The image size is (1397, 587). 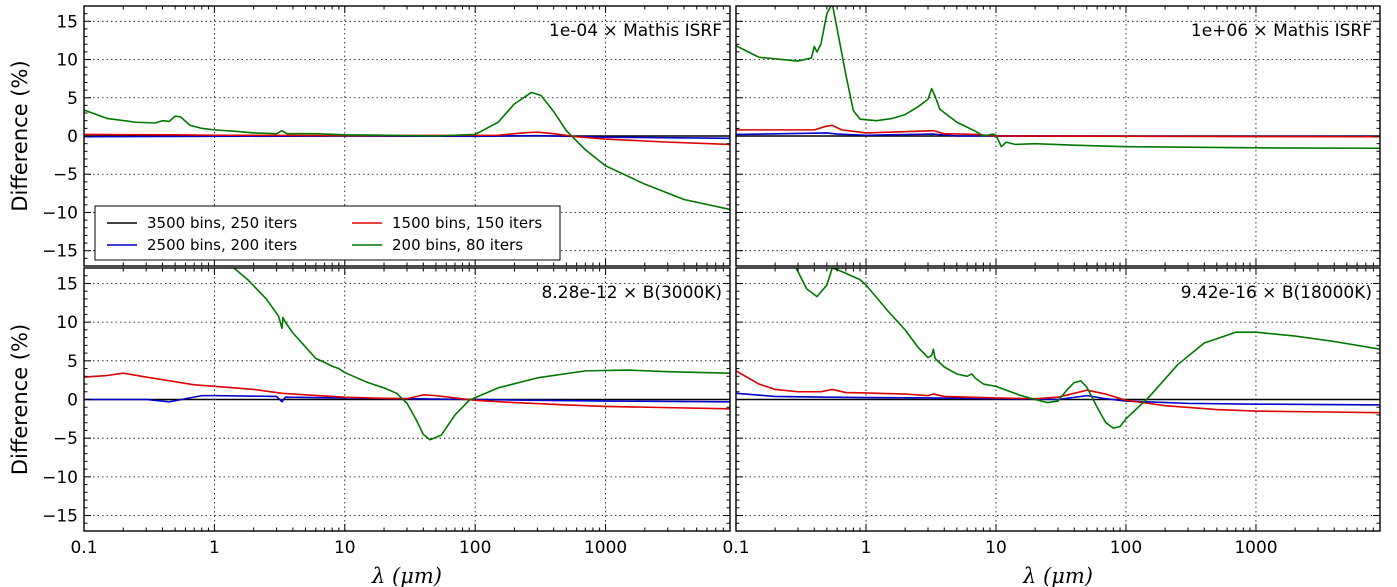 I want to click on legend-label: 1500 bins, 150 iters, so click(x=467, y=223).